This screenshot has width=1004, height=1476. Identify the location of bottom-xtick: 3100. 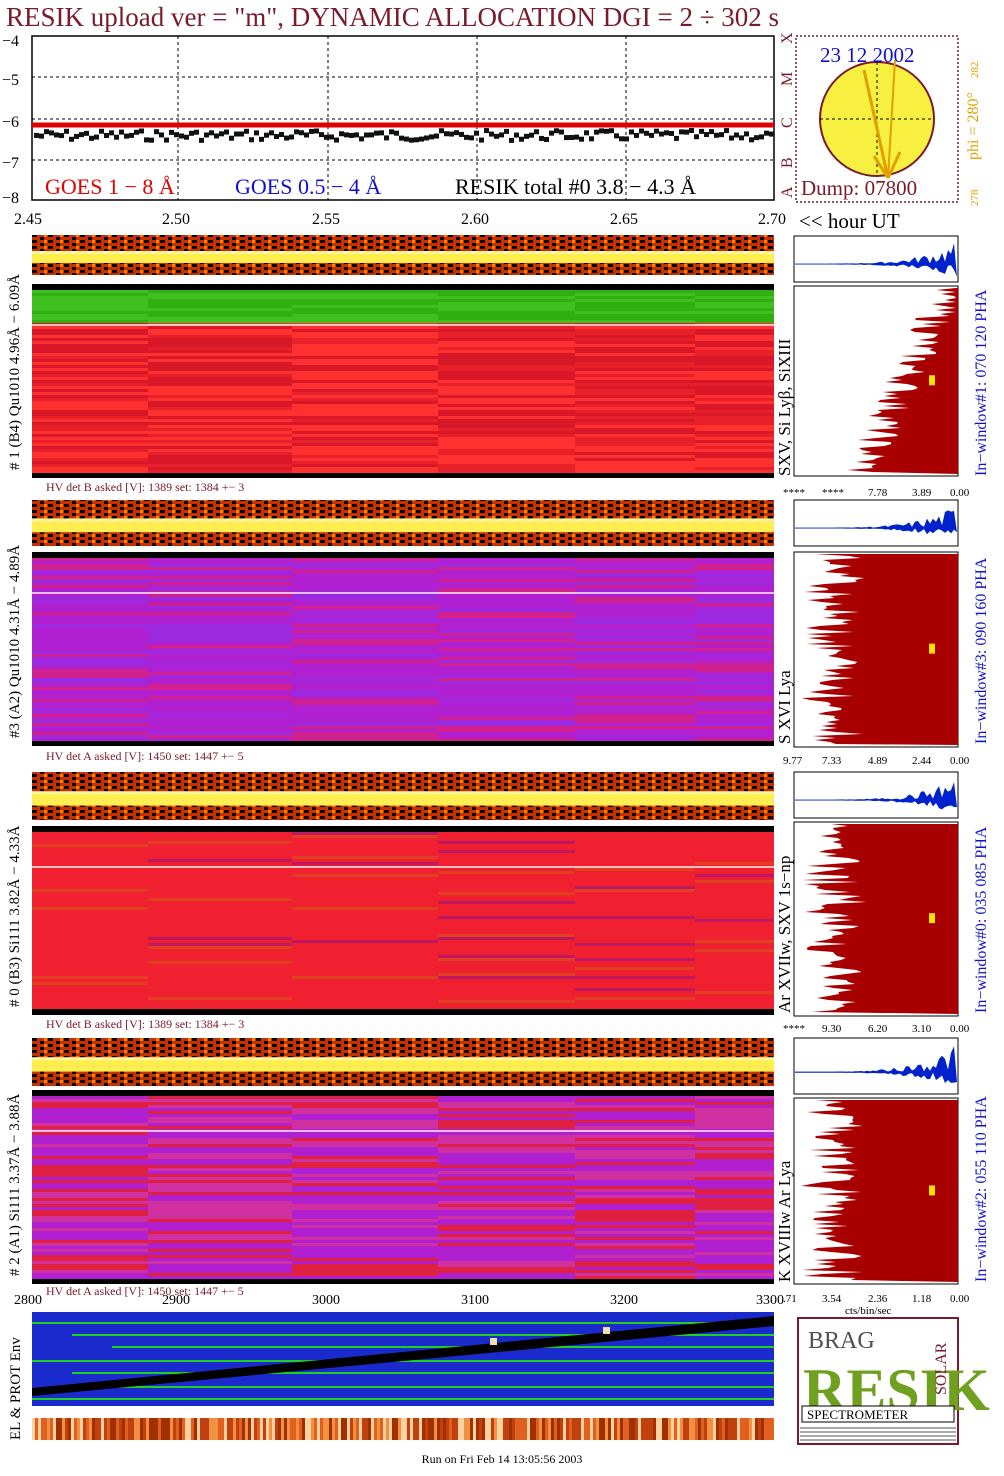
(475, 1300).